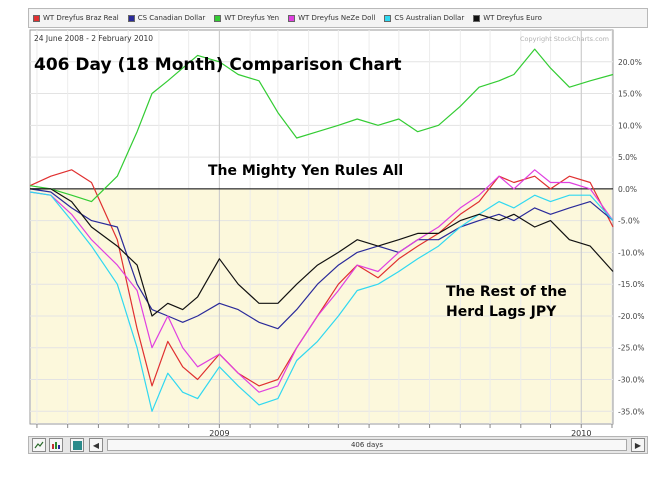  I want to click on line-chart-icon, so click(39, 445).